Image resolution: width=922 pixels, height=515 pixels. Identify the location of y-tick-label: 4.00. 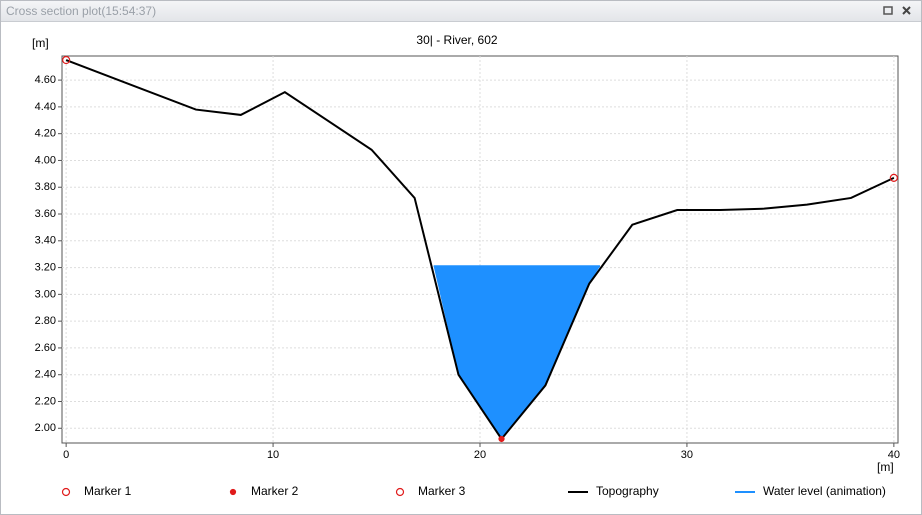
(45, 160).